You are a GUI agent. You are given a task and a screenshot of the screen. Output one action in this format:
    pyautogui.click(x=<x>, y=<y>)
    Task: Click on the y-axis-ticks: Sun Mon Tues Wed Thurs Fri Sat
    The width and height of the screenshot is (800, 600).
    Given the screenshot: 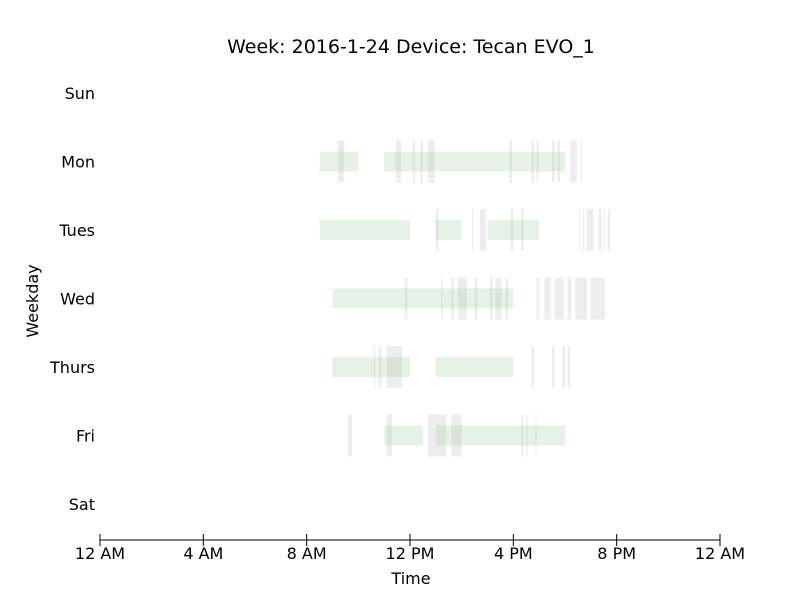 What is the action you would take?
    pyautogui.click(x=72, y=299)
    